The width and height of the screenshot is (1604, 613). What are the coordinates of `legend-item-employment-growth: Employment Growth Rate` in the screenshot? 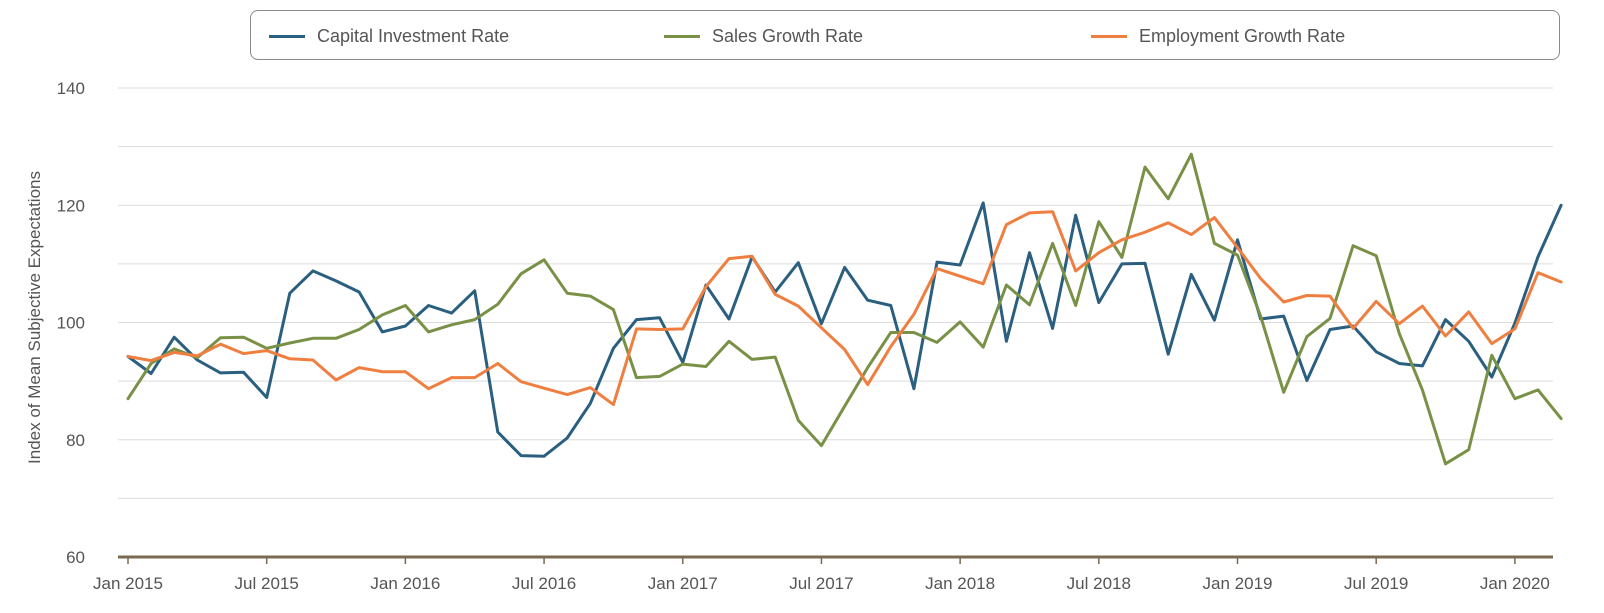 It's located at (1218, 36).